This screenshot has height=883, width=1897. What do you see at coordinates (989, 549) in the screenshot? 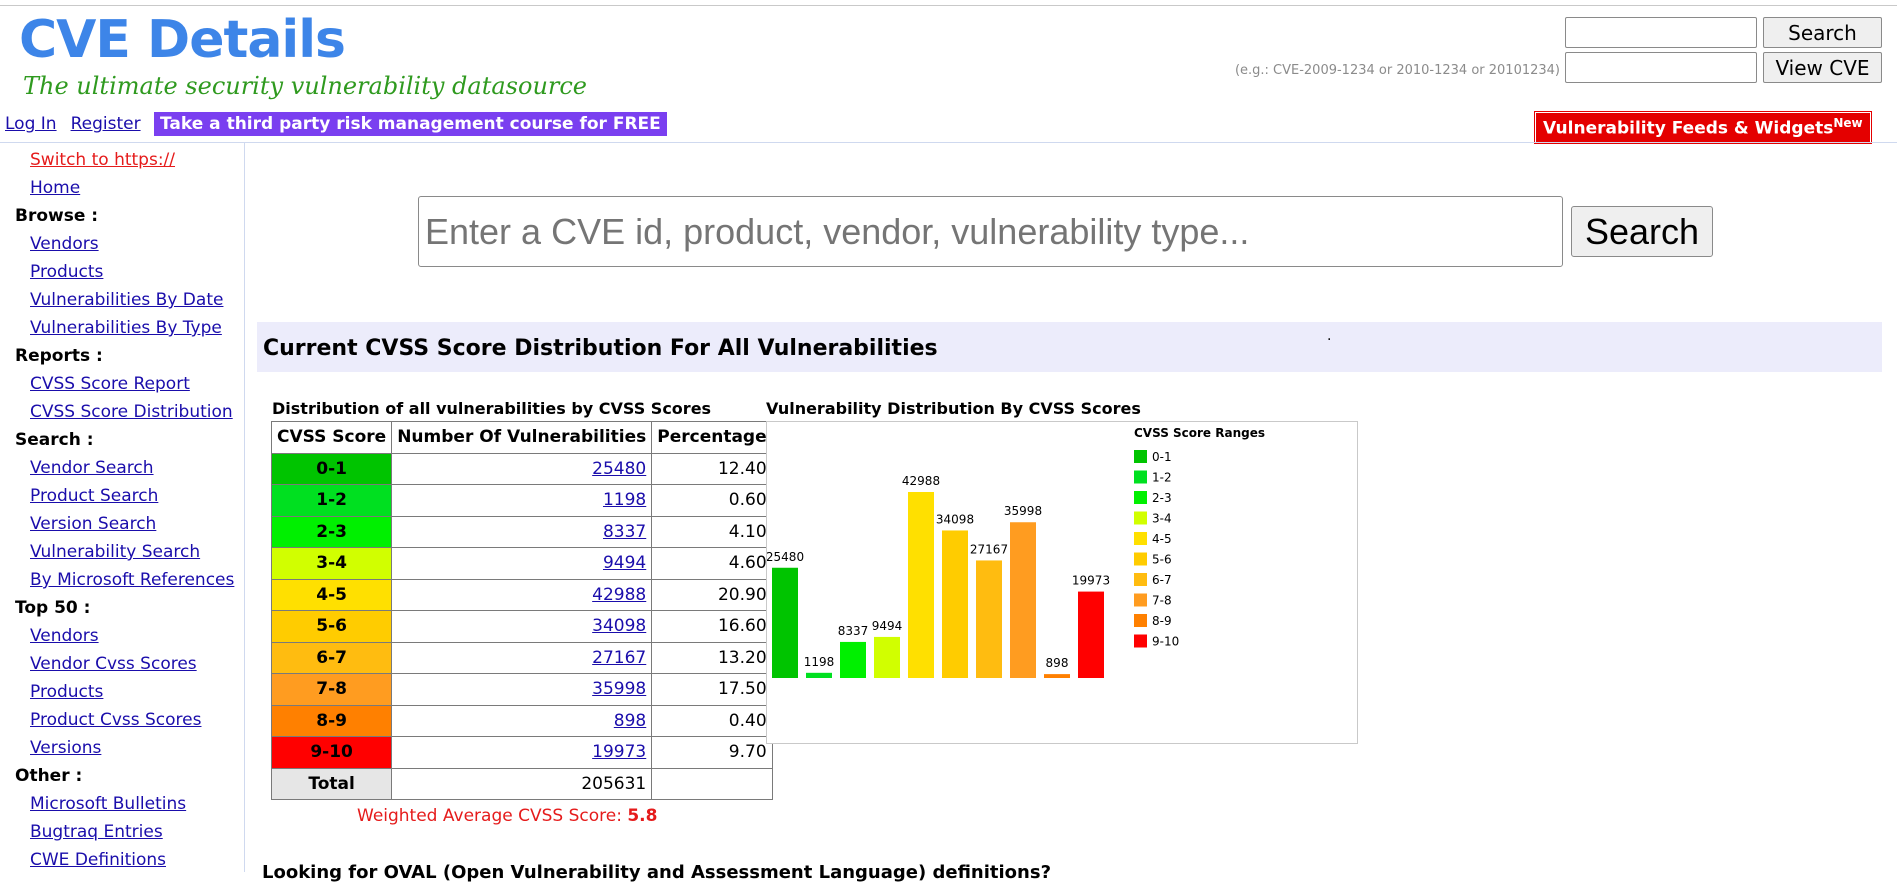
I see `bar-value-label: 27167` at bounding box center [989, 549].